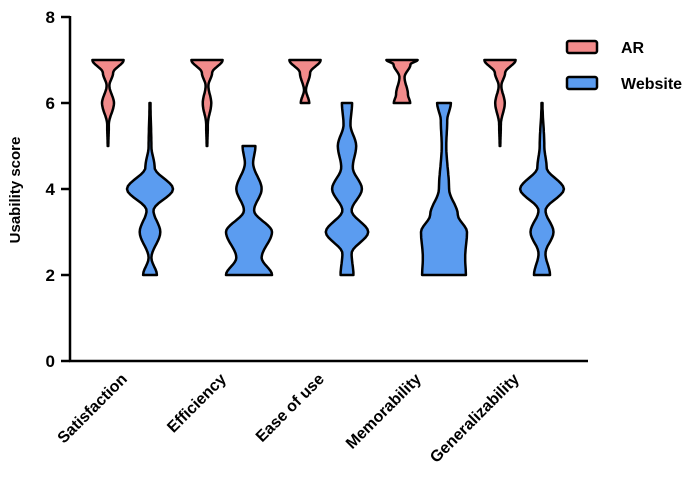 The height and width of the screenshot is (503, 698). Describe the element at coordinates (444, 189) in the screenshot. I see `violin-website-memorability` at that location.